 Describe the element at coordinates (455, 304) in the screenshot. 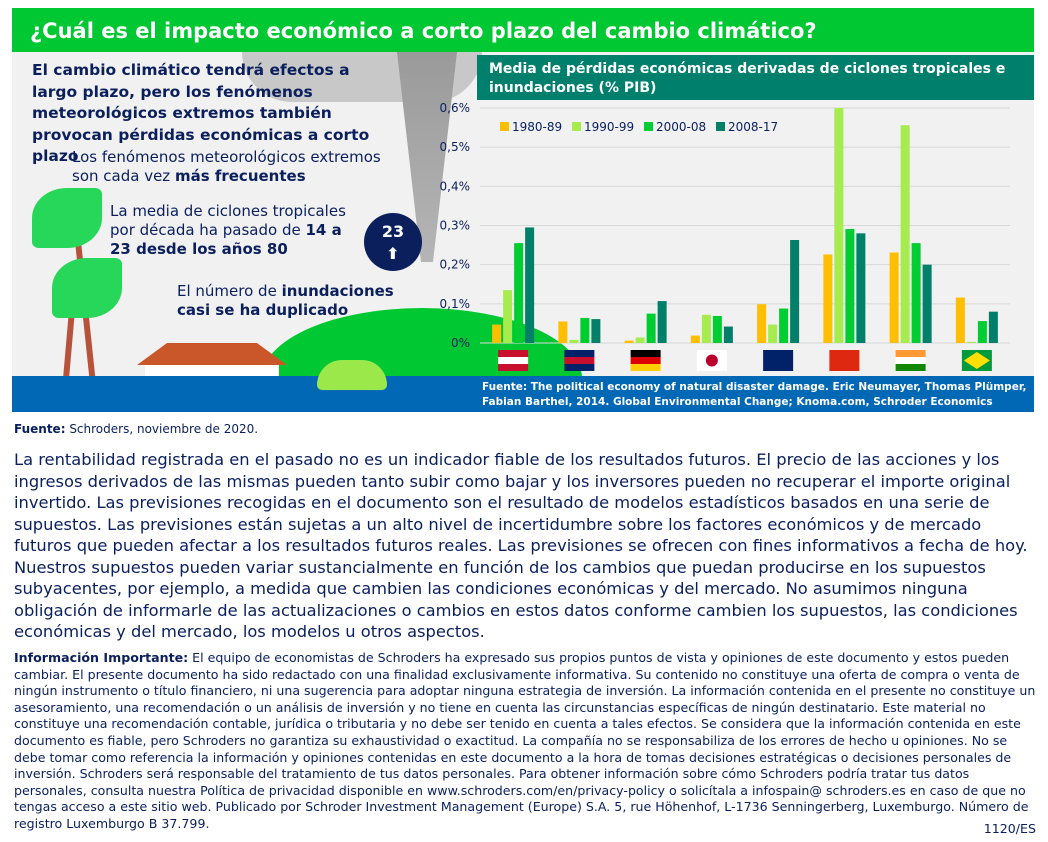

I see `y-tick-label: 0,1%` at that location.